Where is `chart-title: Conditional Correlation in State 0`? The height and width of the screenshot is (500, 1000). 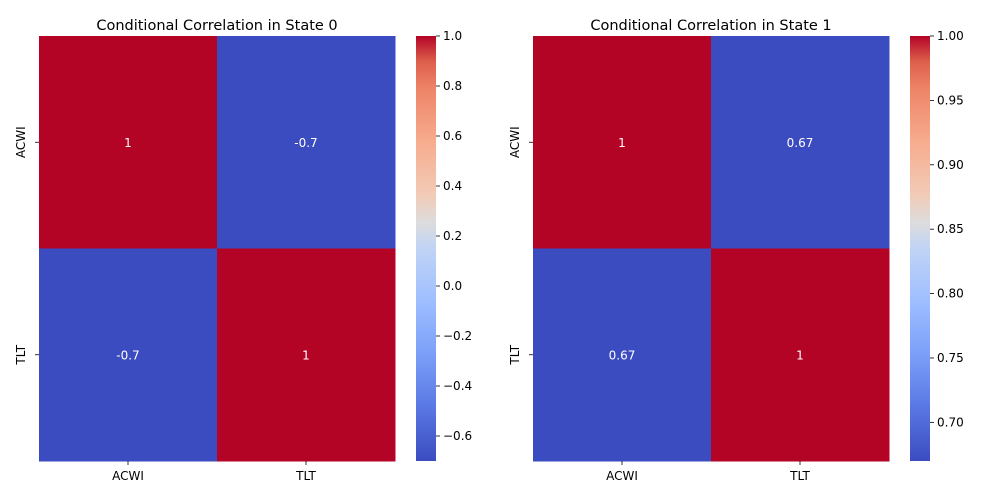
chart-title: Conditional Correlation in State 0 is located at coordinates (216, 26).